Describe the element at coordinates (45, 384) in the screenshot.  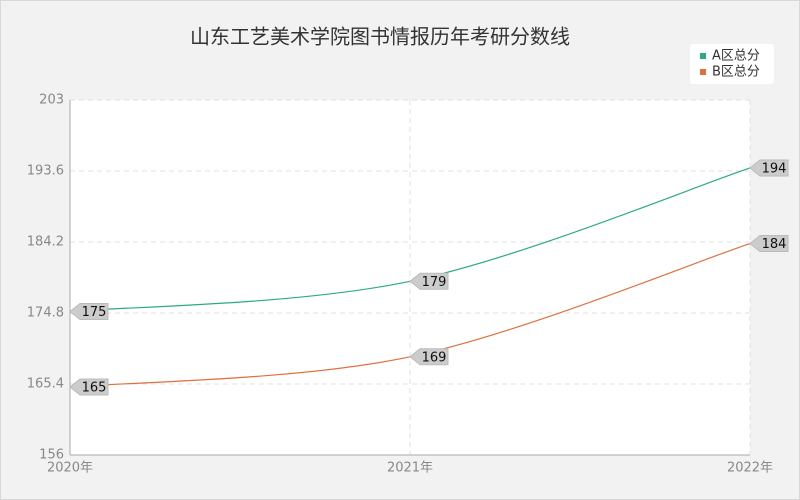
I see `y-tick-label: 165.4` at that location.